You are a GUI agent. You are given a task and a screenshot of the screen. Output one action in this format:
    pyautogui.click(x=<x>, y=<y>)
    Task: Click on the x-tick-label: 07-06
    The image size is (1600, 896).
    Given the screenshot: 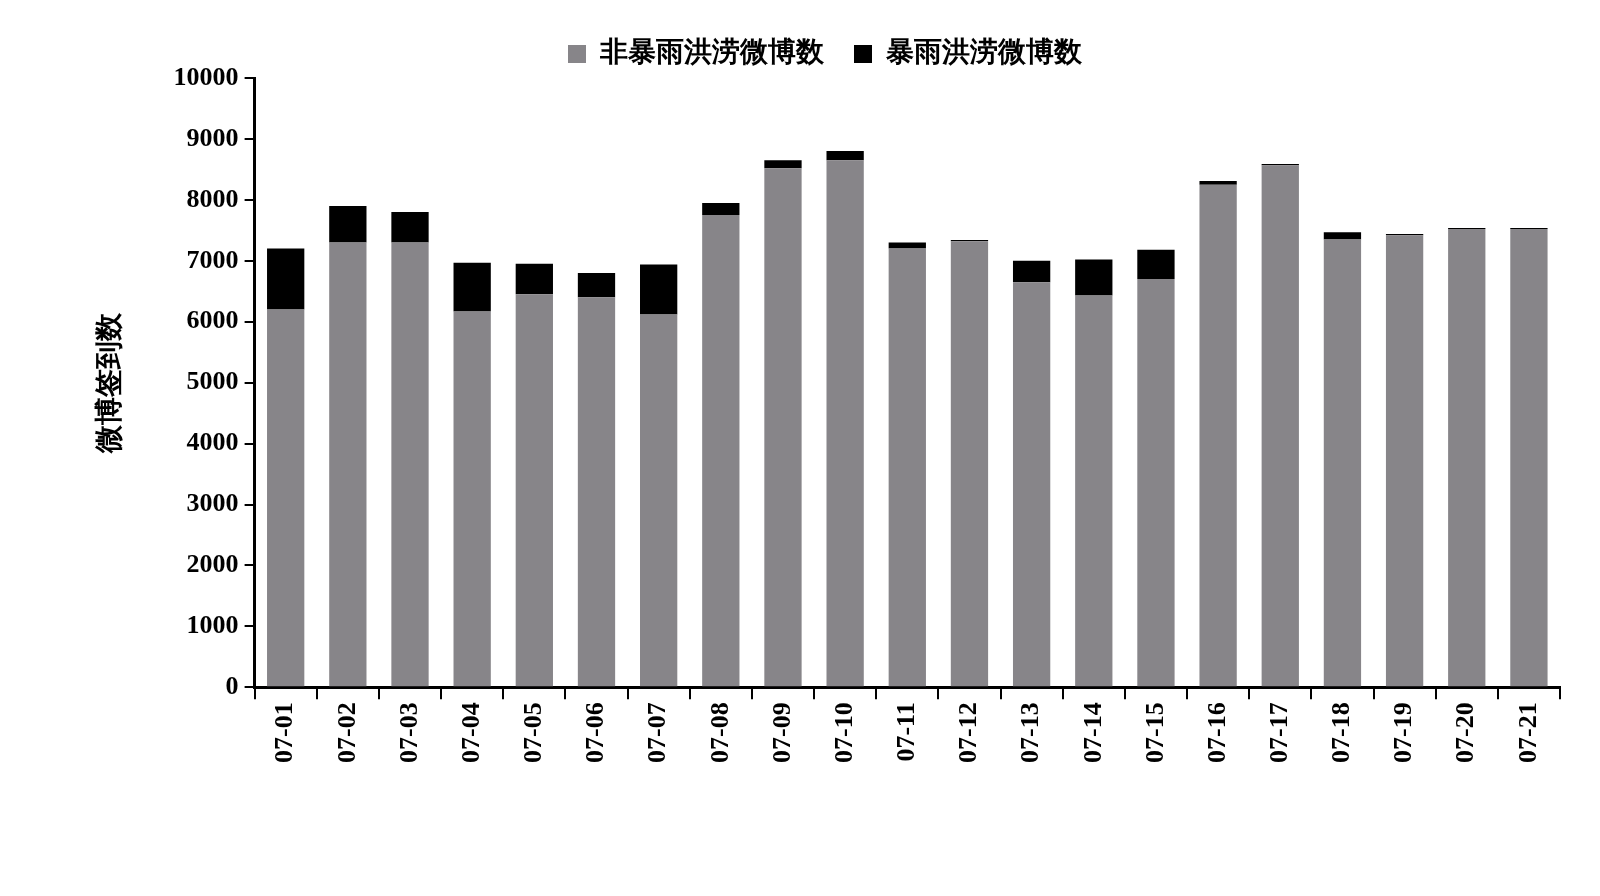 What is the action you would take?
    pyautogui.click(x=595, y=733)
    